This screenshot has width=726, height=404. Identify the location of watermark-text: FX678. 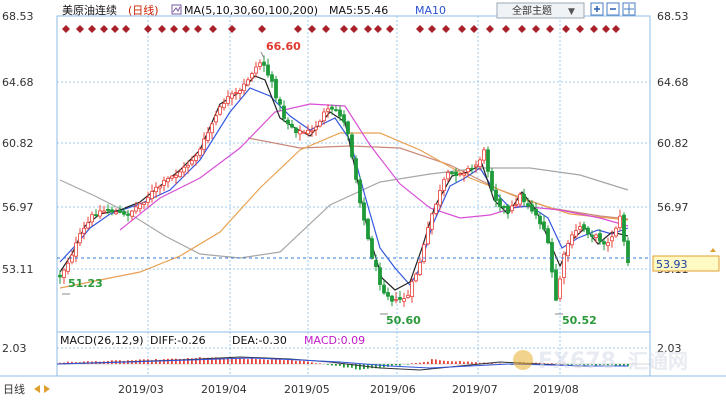
(577, 361).